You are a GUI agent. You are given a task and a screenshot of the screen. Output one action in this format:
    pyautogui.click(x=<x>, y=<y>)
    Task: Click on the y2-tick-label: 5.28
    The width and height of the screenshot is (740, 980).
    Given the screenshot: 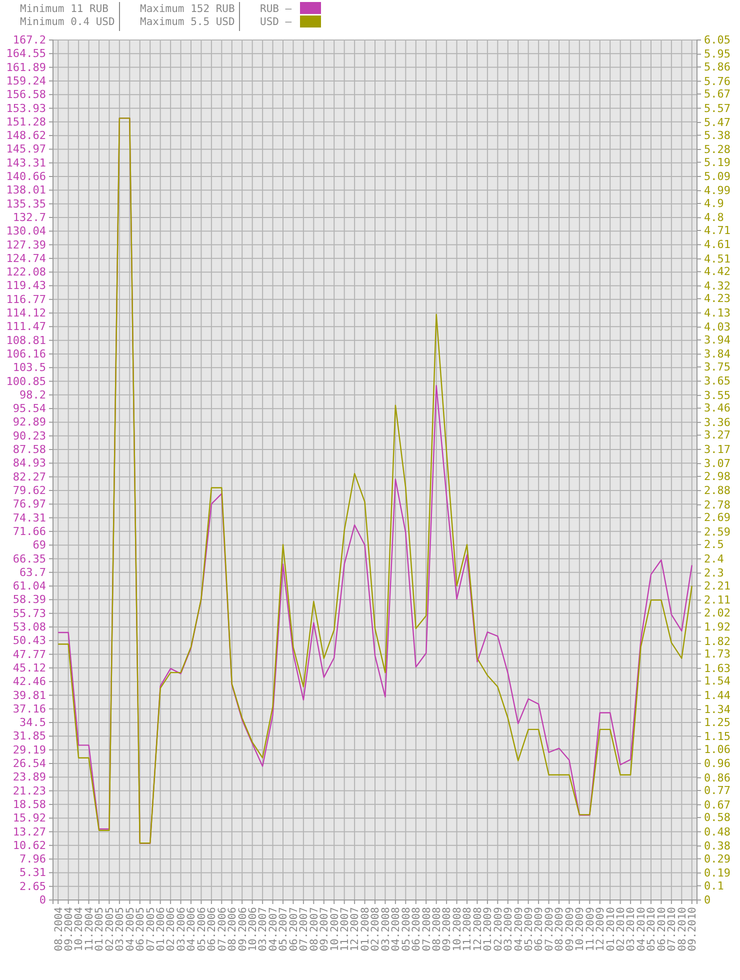 What is the action you would take?
    pyautogui.click(x=717, y=149)
    